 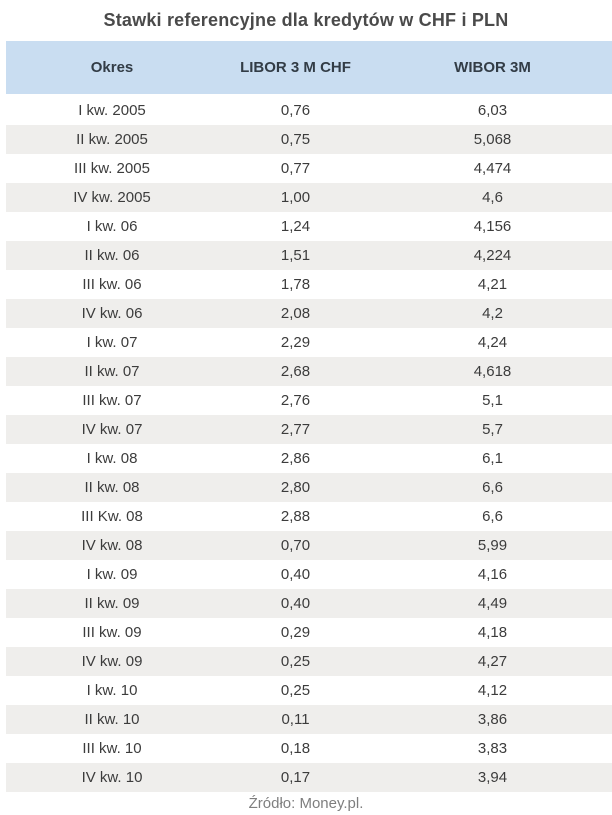 I want to click on libor-cell: 2,77, so click(x=295, y=429).